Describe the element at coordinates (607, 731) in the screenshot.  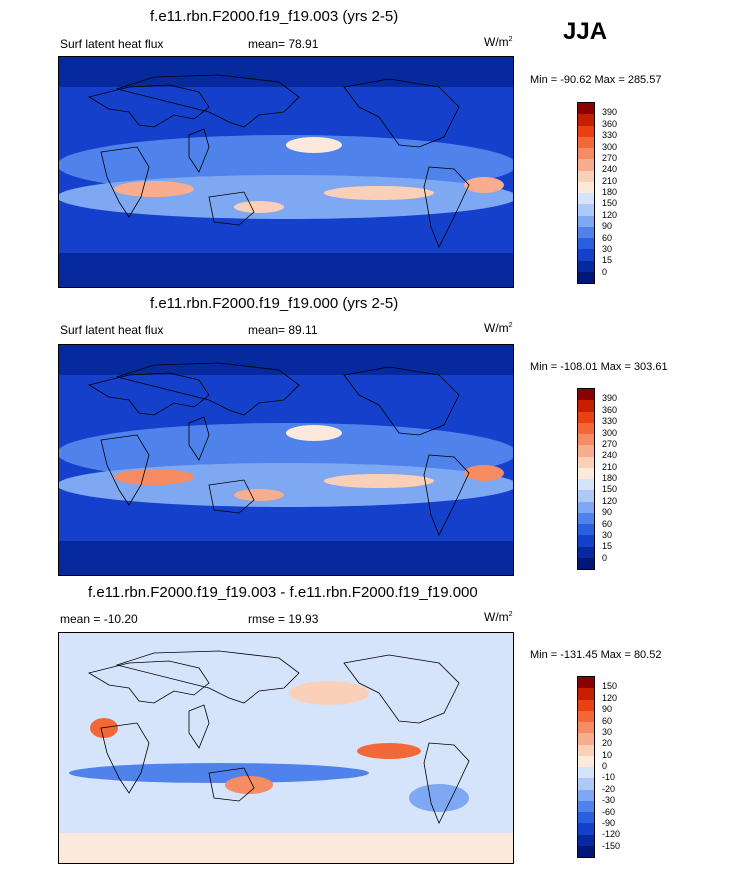
I see `colorbar-tick-label: 30` at that location.